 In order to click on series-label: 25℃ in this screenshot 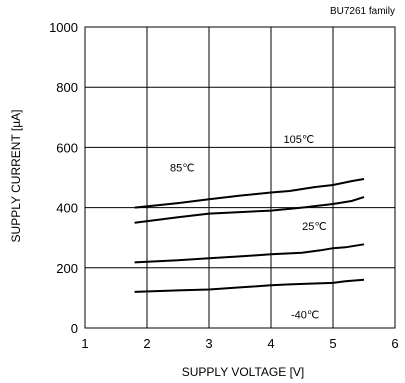, I will do `click(314, 227)`.